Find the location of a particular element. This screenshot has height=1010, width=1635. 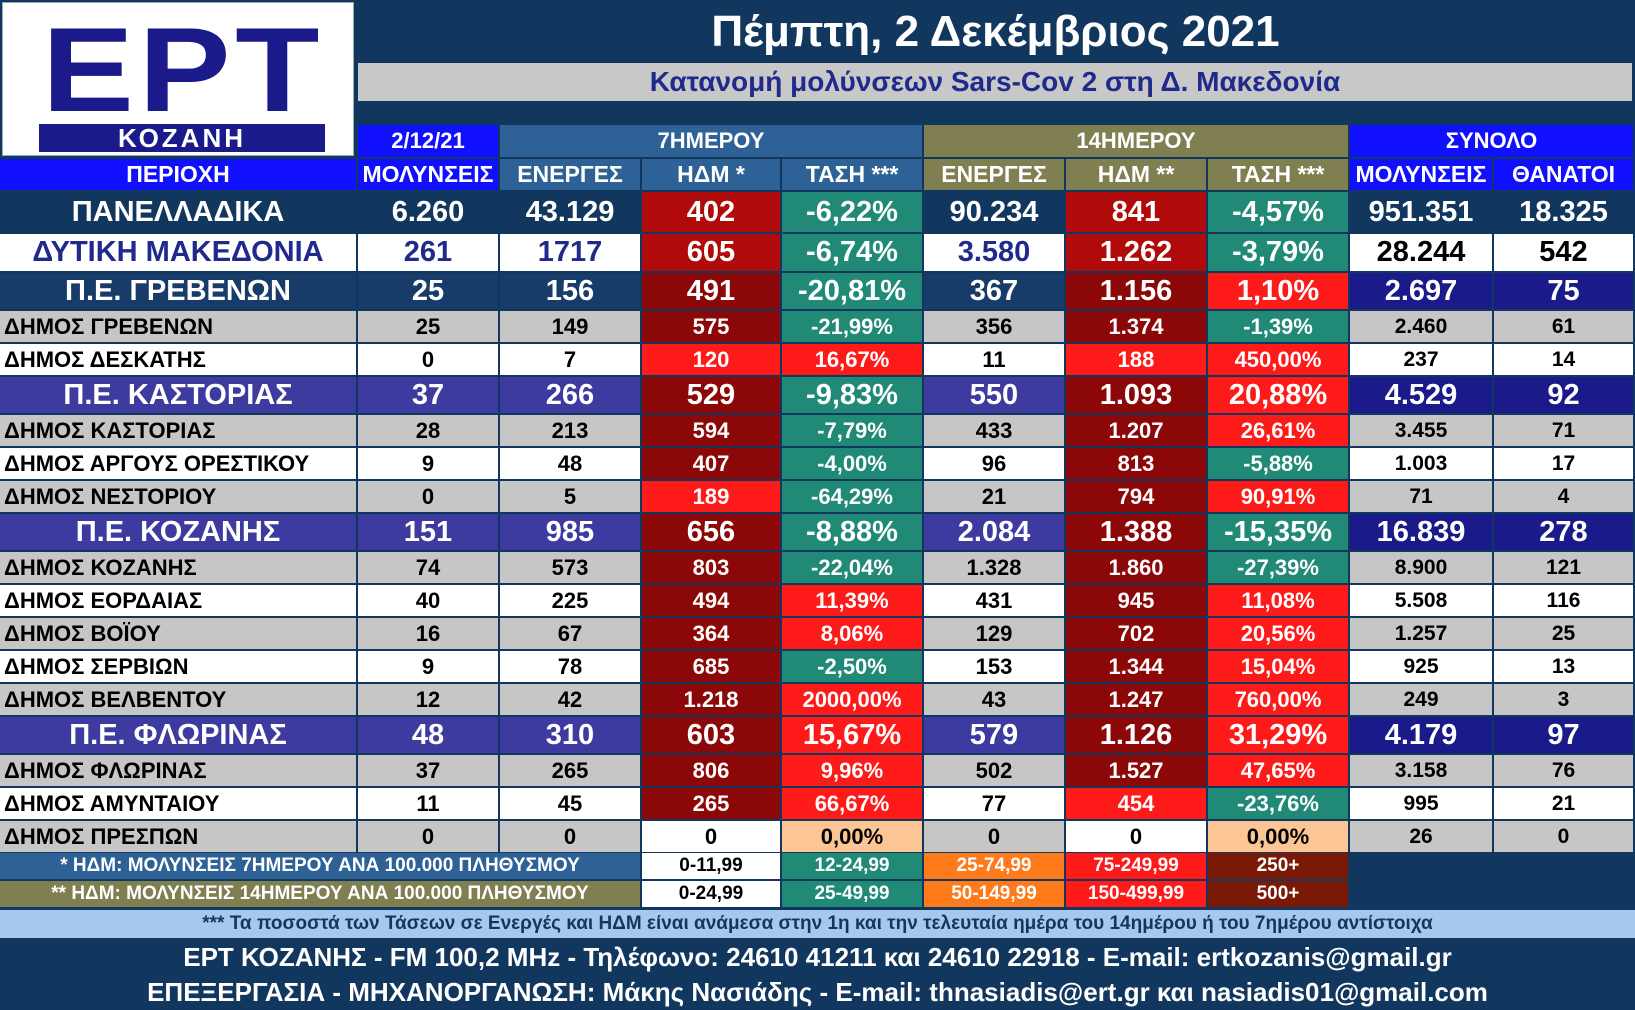

value-cell: 78 is located at coordinates (570, 666).